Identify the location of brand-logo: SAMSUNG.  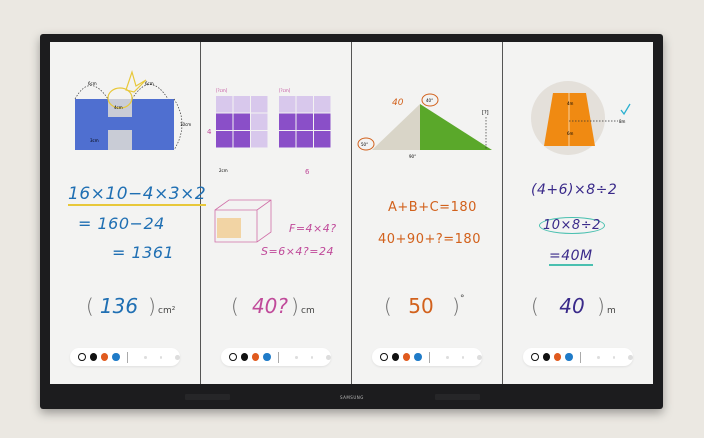
(352, 397).